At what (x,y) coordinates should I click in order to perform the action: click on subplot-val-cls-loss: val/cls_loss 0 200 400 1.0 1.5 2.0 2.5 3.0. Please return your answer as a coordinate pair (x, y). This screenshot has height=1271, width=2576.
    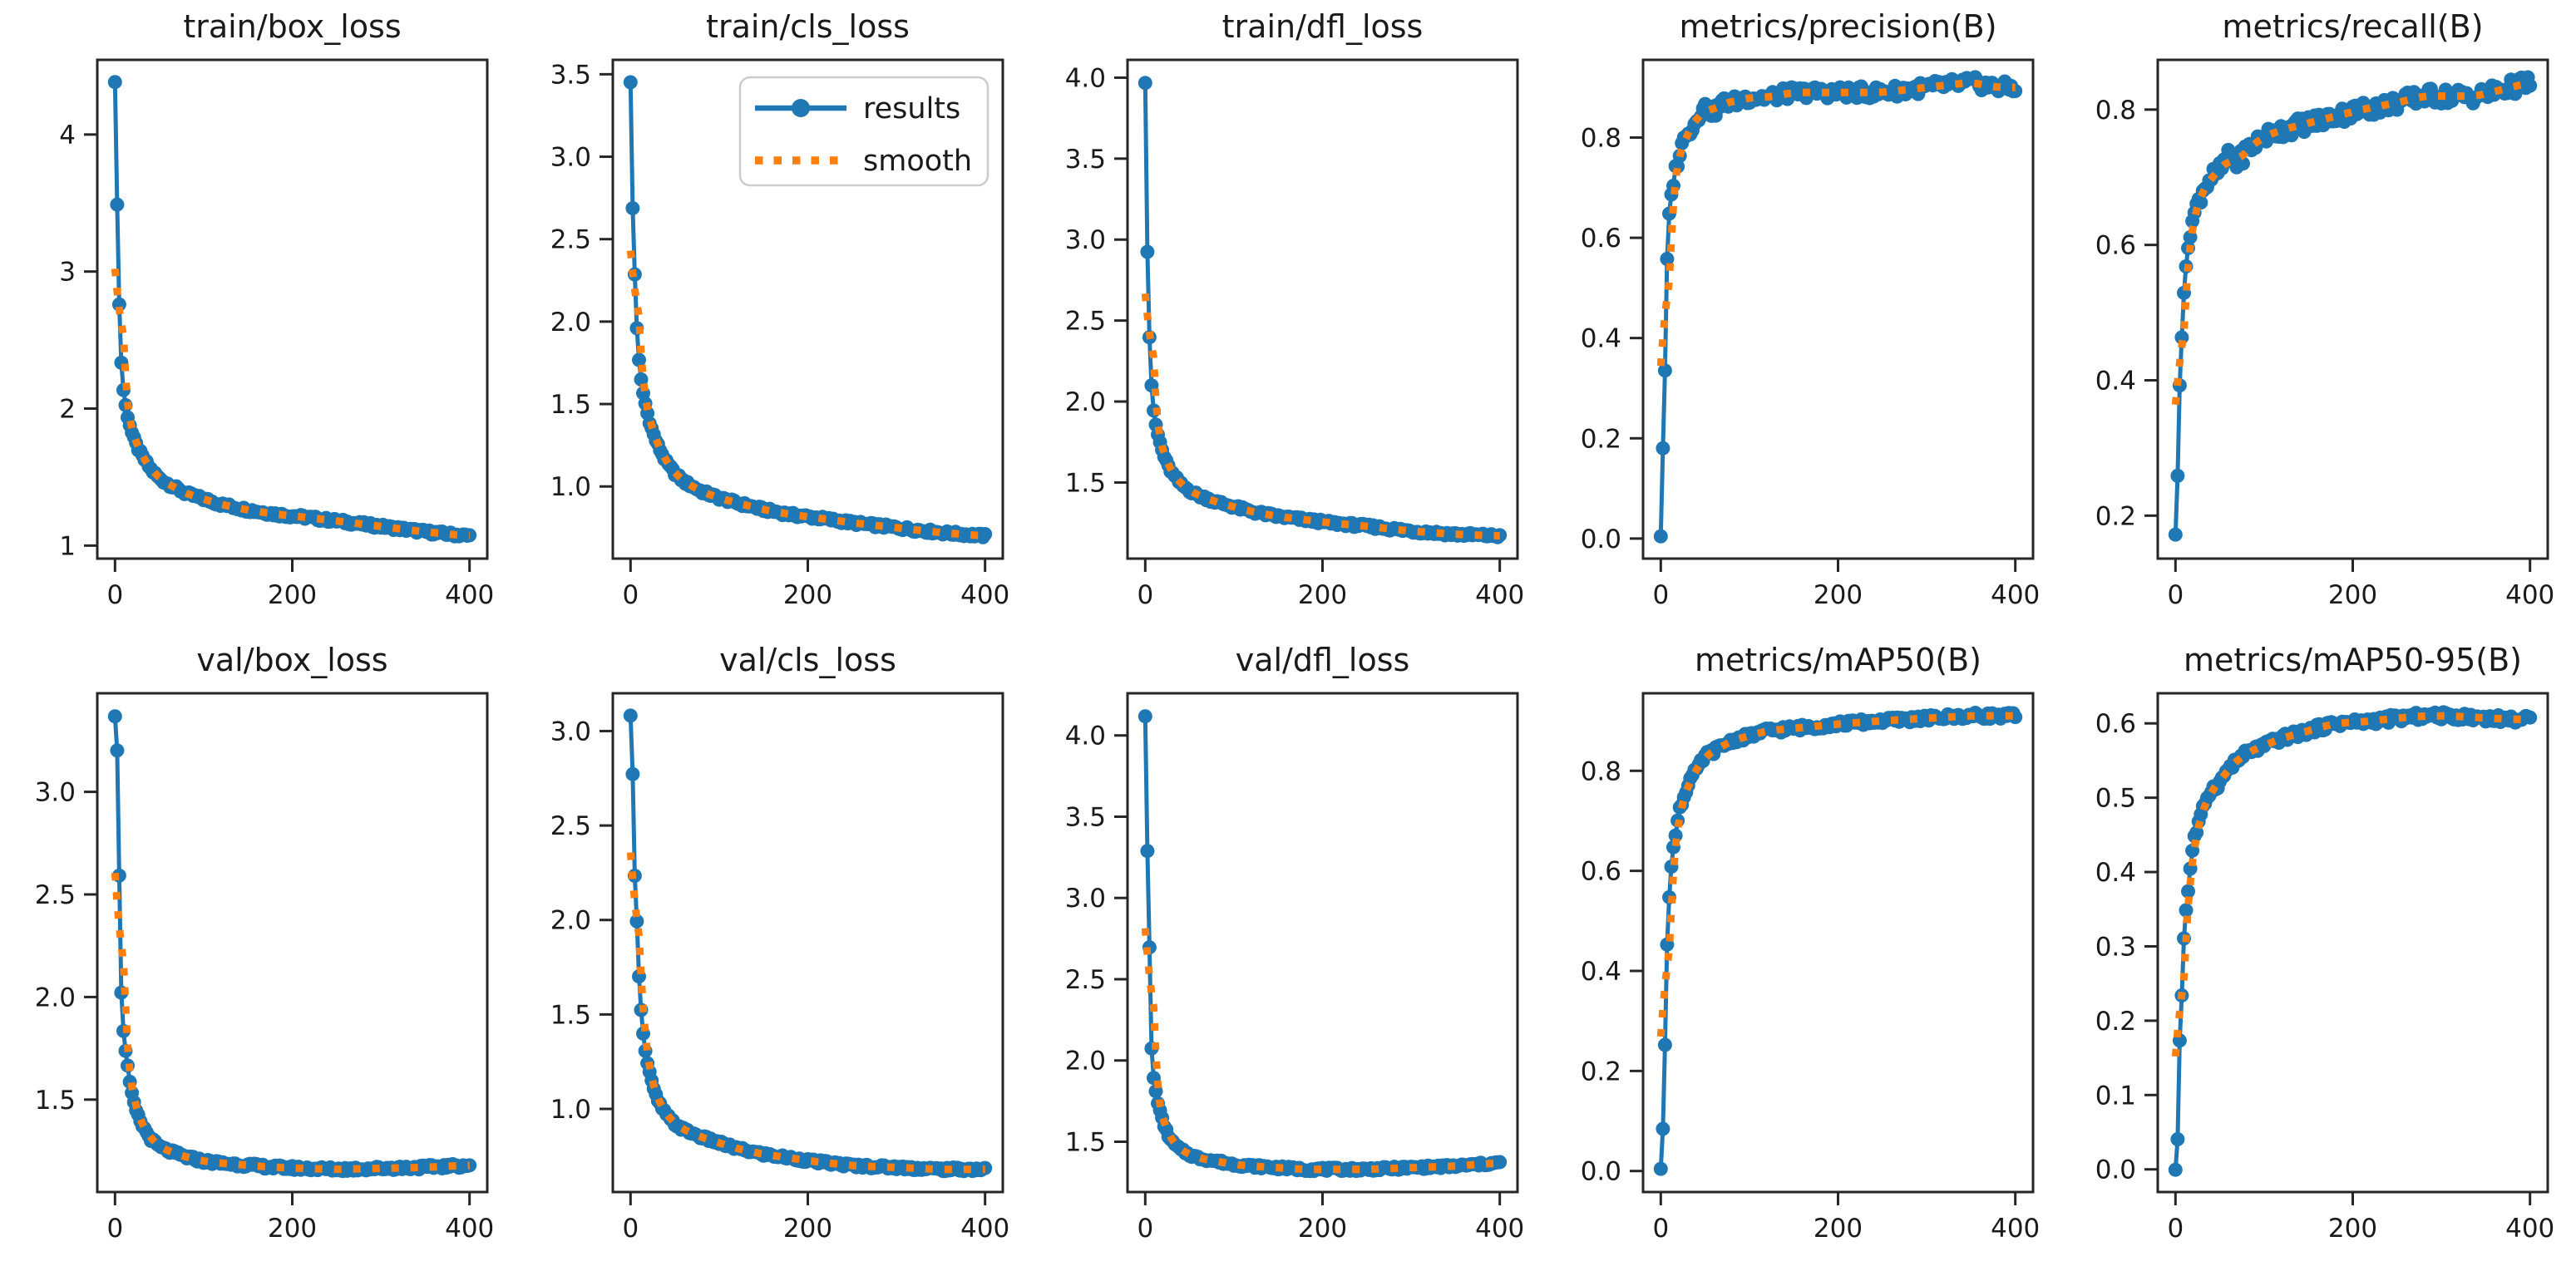
    Looking at the image, I should click on (773, 950).